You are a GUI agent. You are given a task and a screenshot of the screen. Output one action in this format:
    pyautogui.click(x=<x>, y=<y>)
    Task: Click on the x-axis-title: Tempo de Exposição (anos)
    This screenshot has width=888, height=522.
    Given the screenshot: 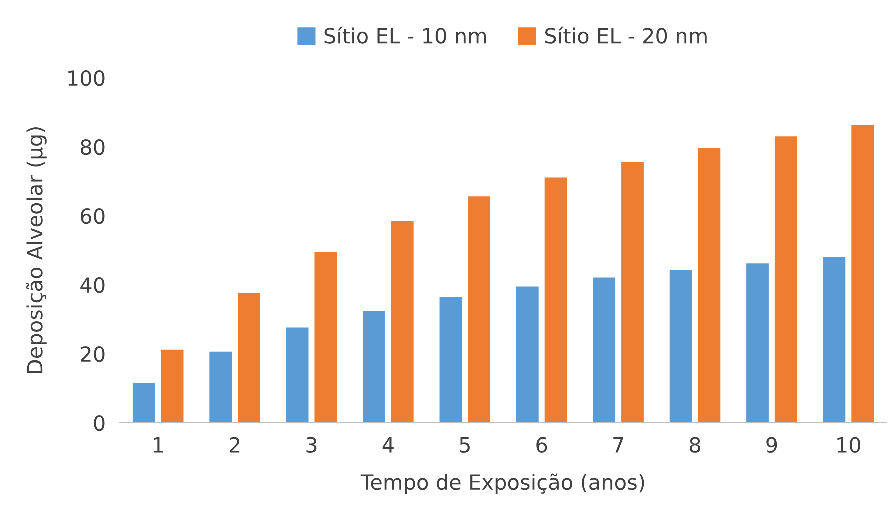 What is the action you would take?
    pyautogui.click(x=502, y=484)
    